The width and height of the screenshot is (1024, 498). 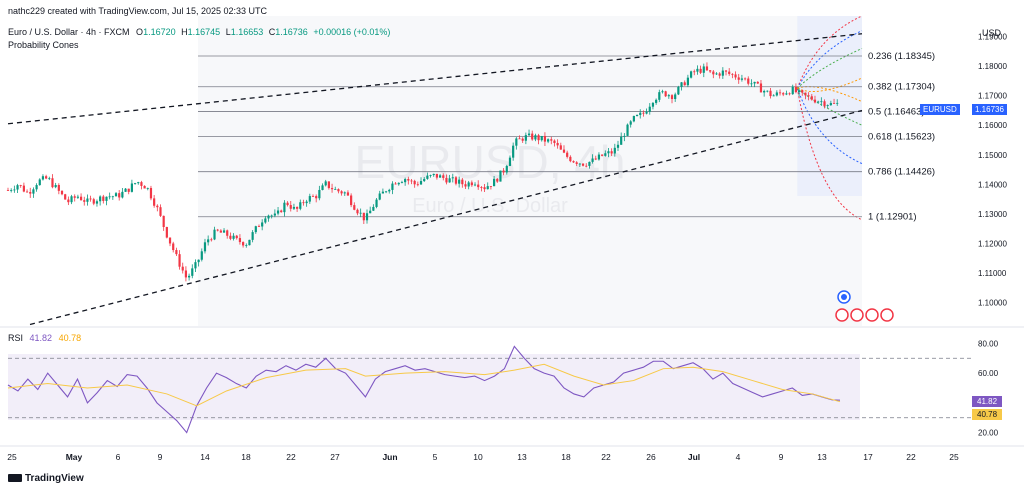 What do you see at coordinates (16, 338) in the screenshot?
I see `rsi-legend-title: RSI` at bounding box center [16, 338].